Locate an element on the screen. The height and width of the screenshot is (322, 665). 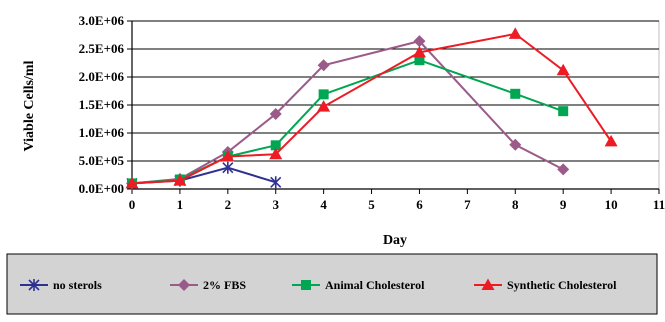
x-tick-label: 7 is located at coordinates (467, 204).